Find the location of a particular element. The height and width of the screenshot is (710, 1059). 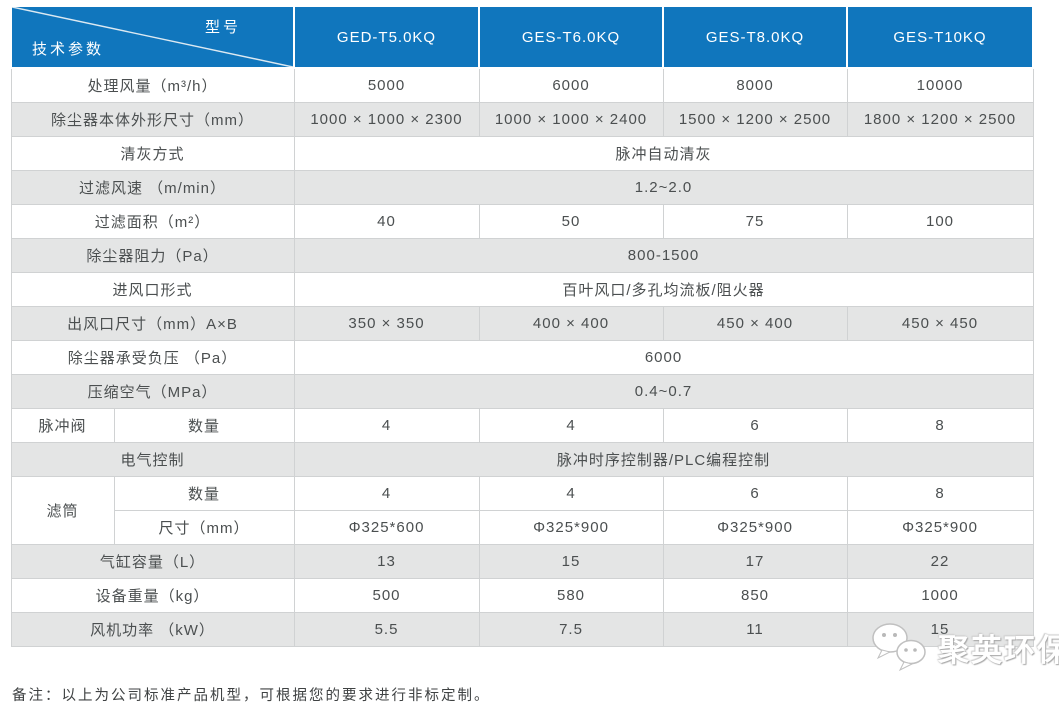

corner-model-label: 型号 is located at coordinates (222, 27).